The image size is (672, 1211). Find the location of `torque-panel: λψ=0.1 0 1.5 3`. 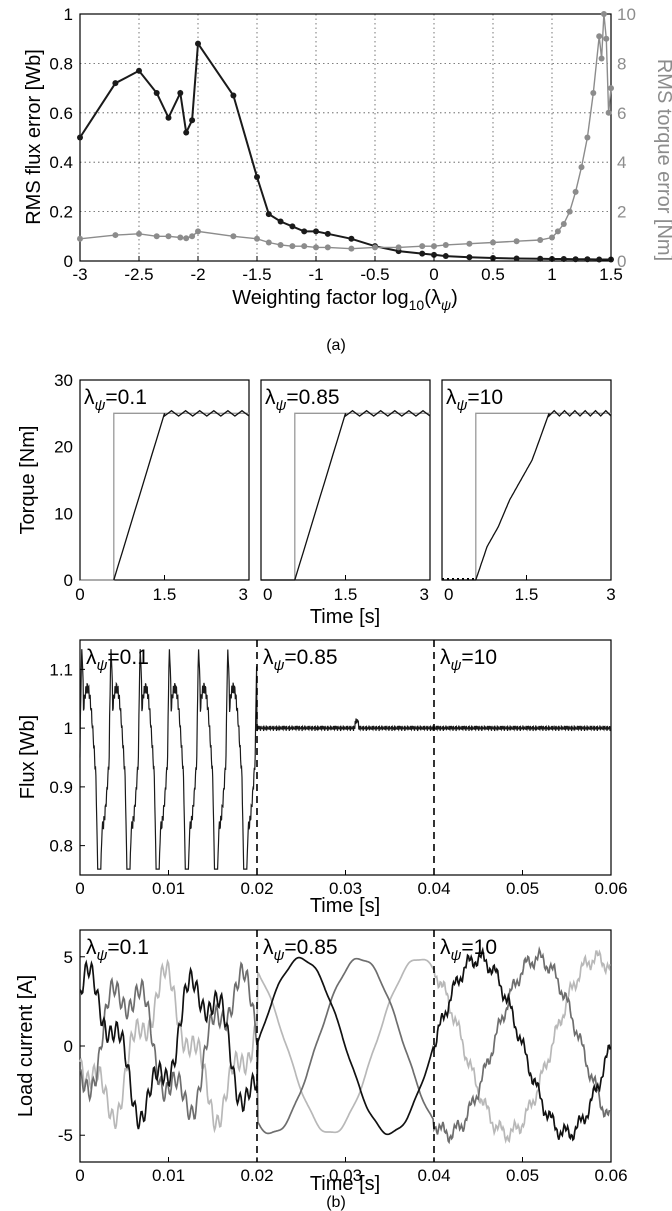

torque-panel: λψ=0.1 0 1.5 3 is located at coordinates (162, 491).